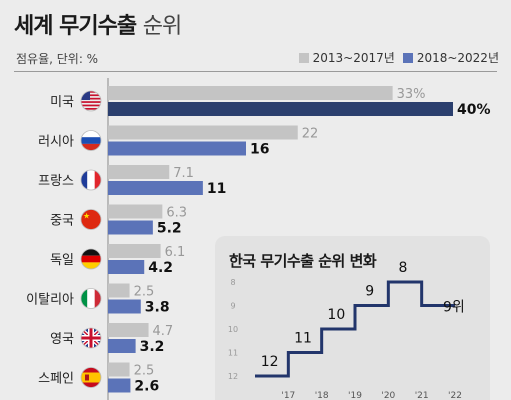 The width and height of the screenshot is (511, 400). I want to click on chart-title-sub: 순위, so click(162, 26).